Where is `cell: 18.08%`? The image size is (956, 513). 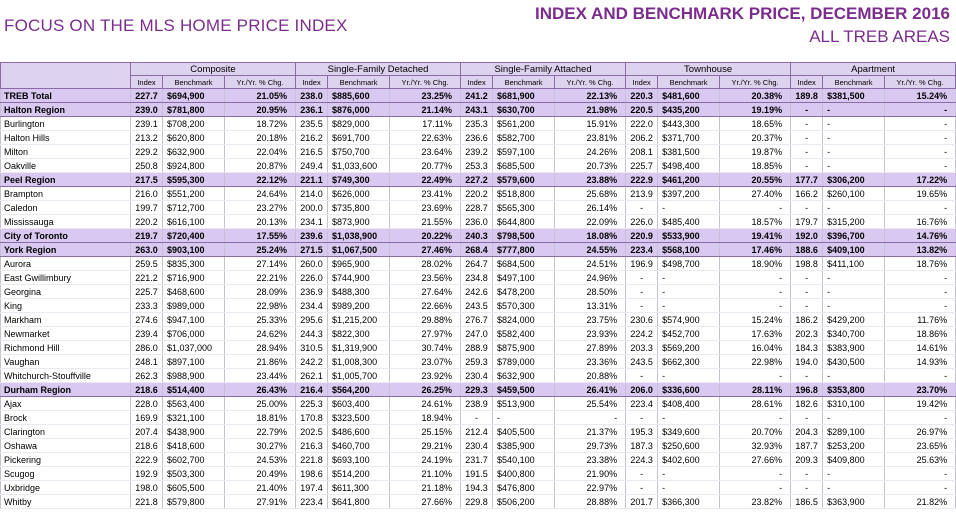
cell: 18.08% is located at coordinates (590, 235).